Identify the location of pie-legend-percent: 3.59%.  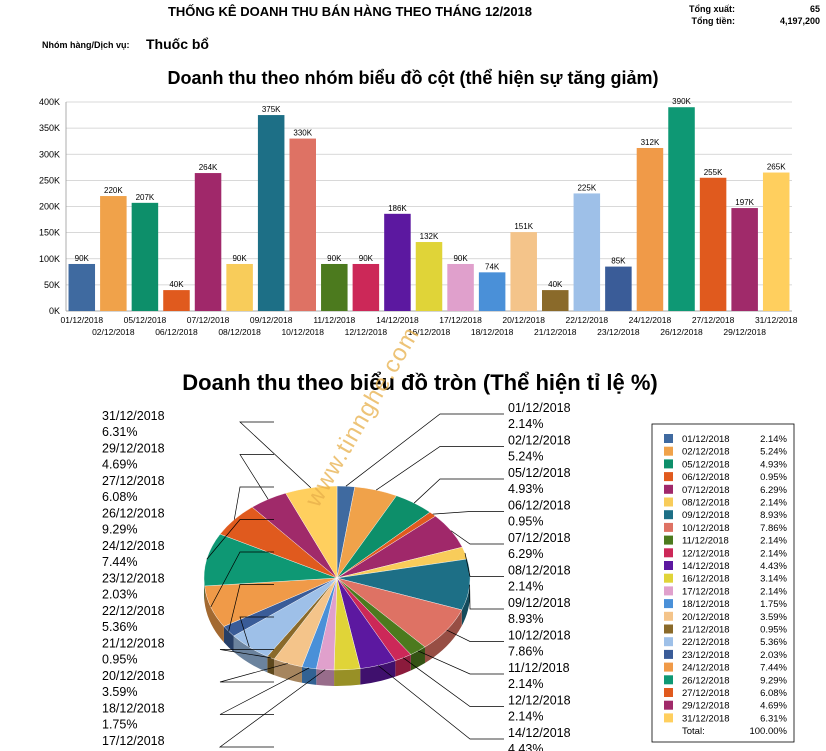
(773, 617).